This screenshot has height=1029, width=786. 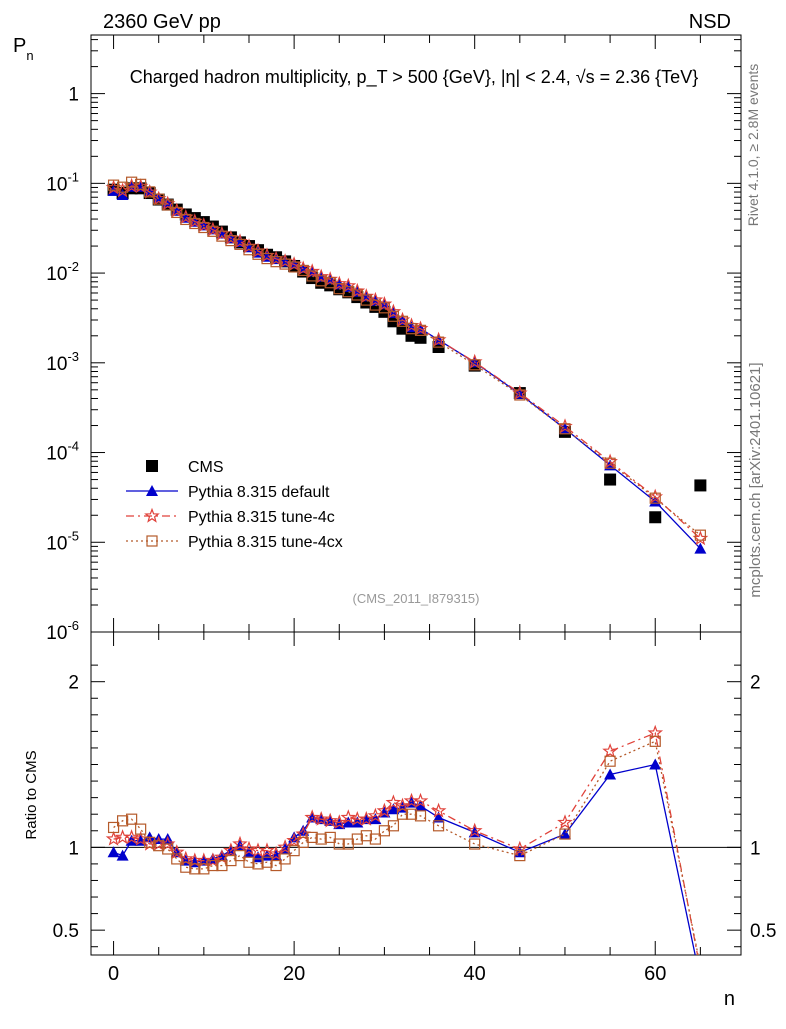 I want to click on legend-item: CMS, so click(x=185, y=467).